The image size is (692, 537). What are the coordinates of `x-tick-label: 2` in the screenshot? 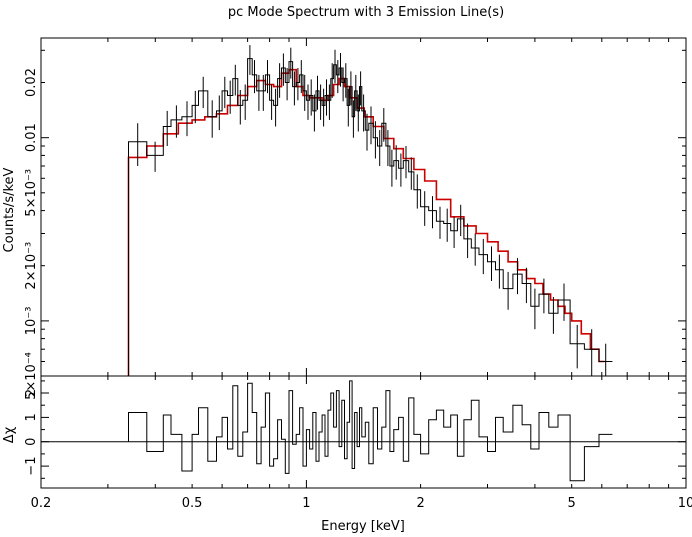 It's located at (420, 503).